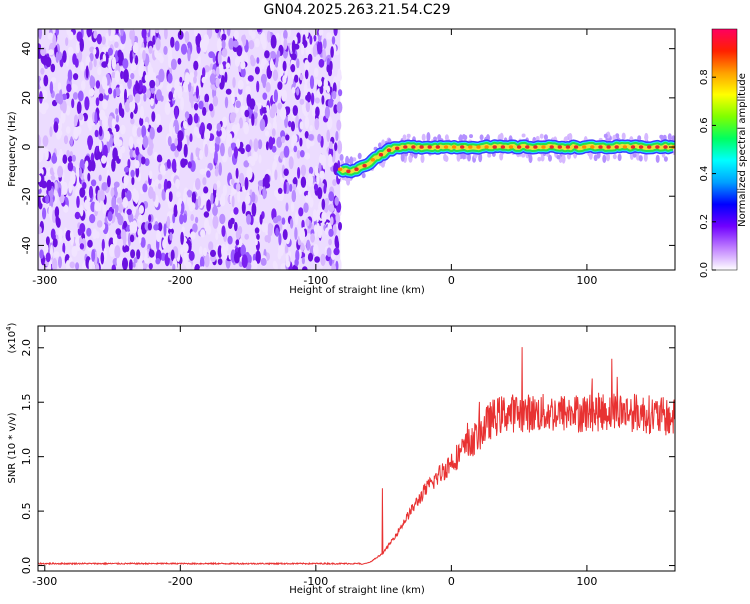  What do you see at coordinates (704, 174) in the screenshot?
I see `colorbar-tick-label: 0.4` at bounding box center [704, 174].